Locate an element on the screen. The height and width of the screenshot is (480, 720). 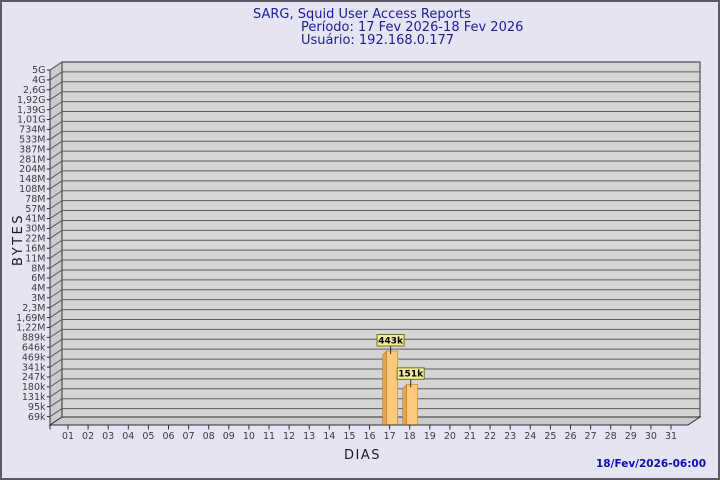
x-tick-label: 18 is located at coordinates (410, 436).